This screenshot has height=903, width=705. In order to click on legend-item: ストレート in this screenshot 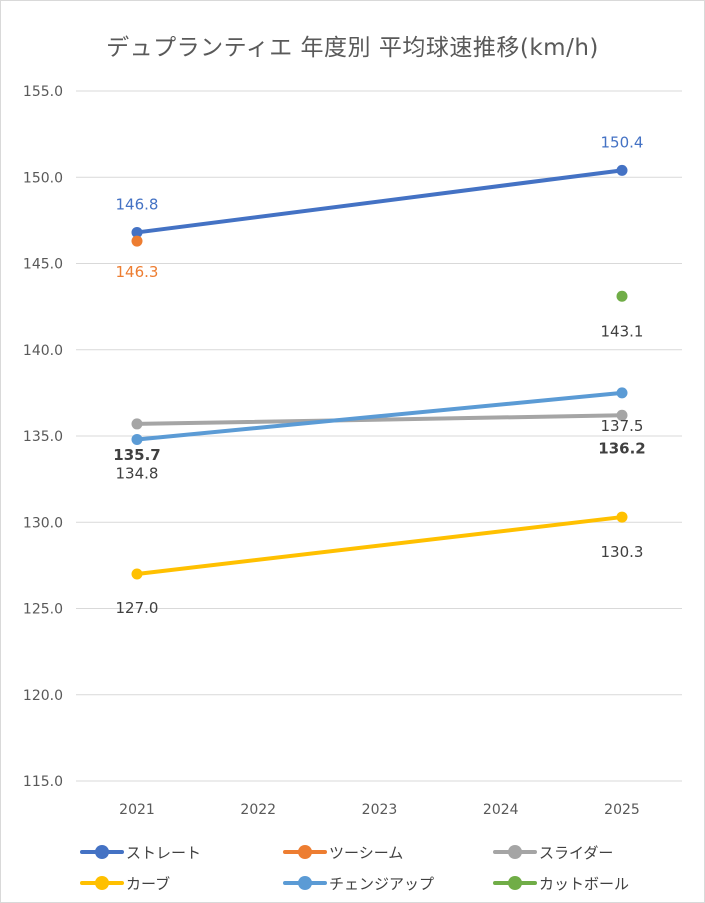, I will do `click(140, 852)`.